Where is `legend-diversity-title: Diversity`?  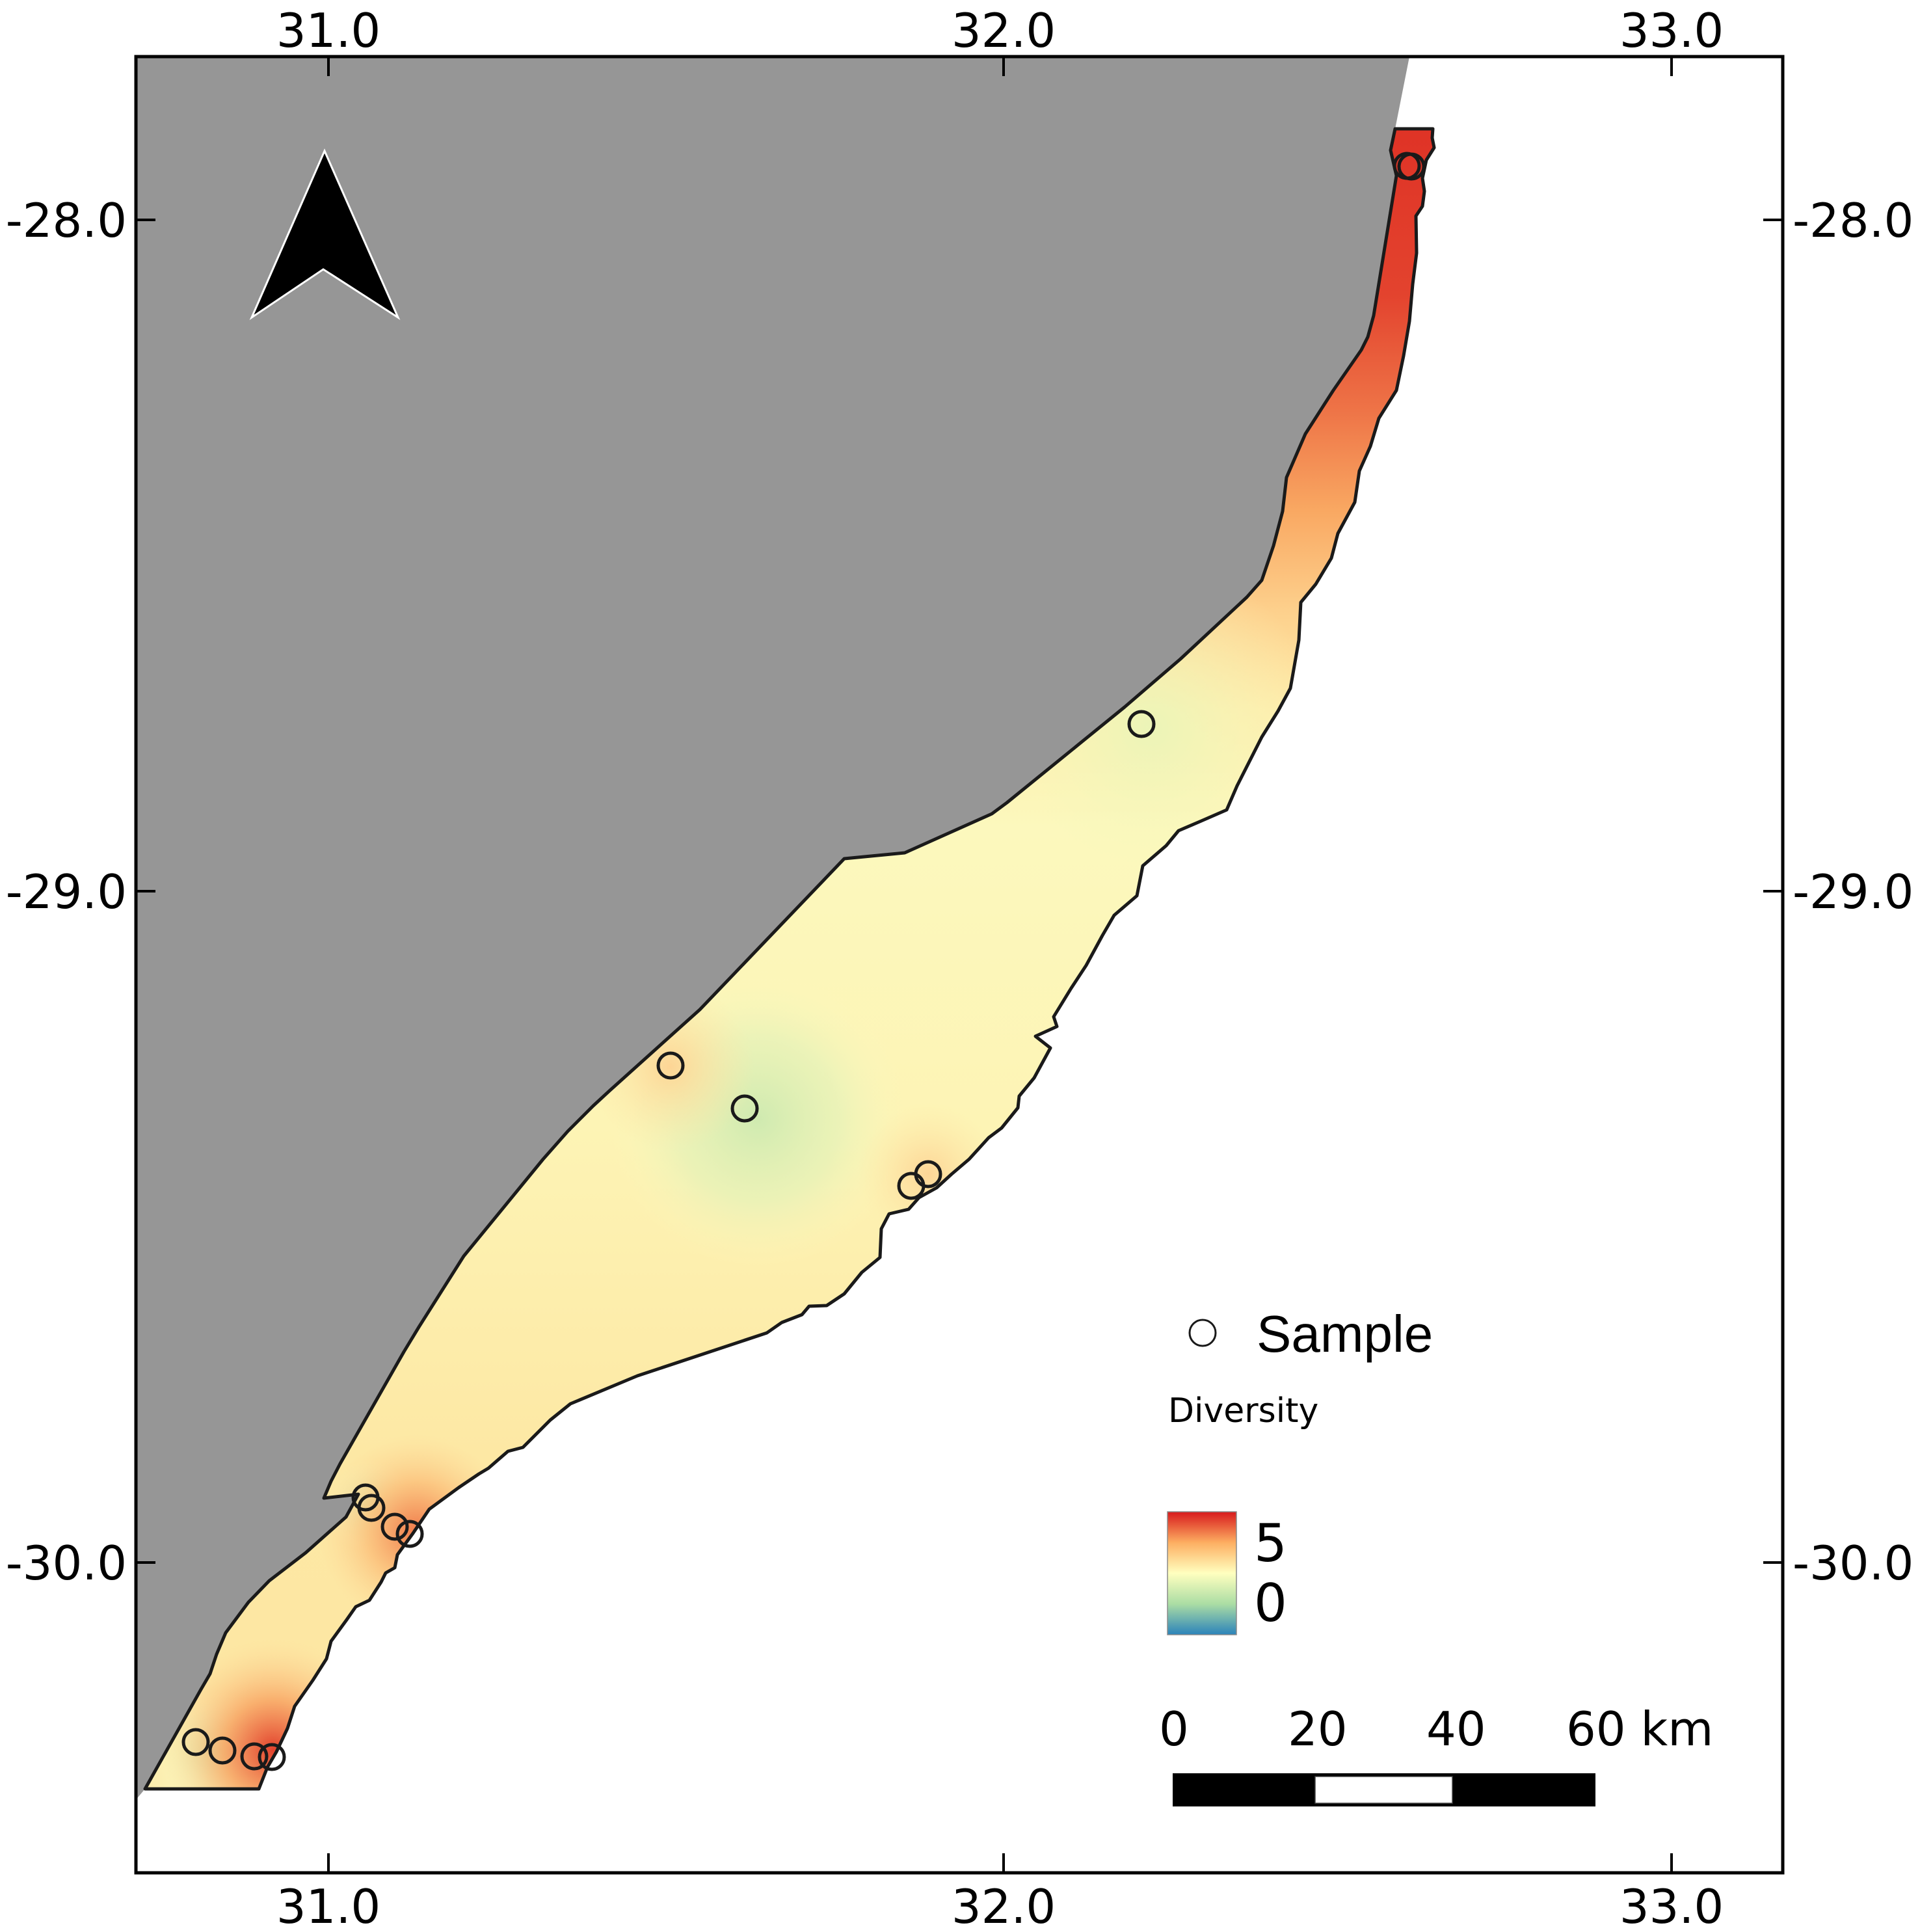 legend-diversity-title: Diversity is located at coordinates (1243, 1410).